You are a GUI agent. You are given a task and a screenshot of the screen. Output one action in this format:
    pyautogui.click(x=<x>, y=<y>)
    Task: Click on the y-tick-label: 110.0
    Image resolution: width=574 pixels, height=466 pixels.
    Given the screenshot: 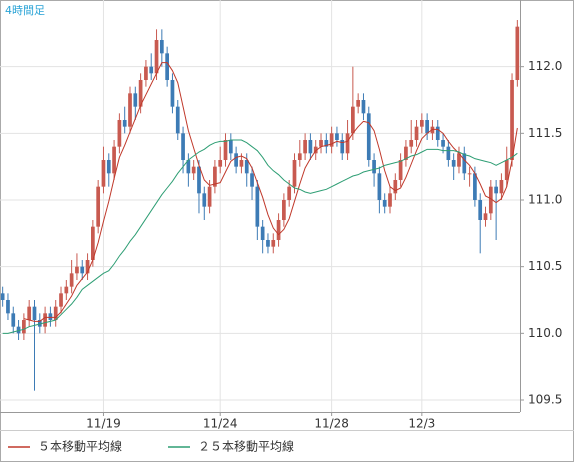 What is the action you would take?
    pyautogui.click(x=545, y=333)
    